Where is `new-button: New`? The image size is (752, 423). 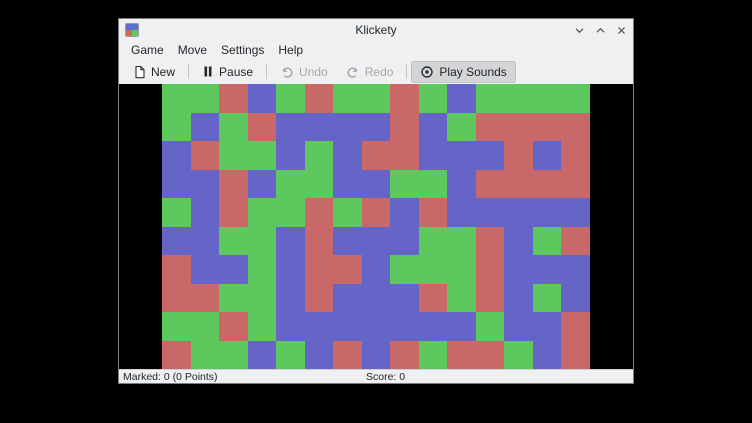
new-button: New is located at coordinates (154, 72).